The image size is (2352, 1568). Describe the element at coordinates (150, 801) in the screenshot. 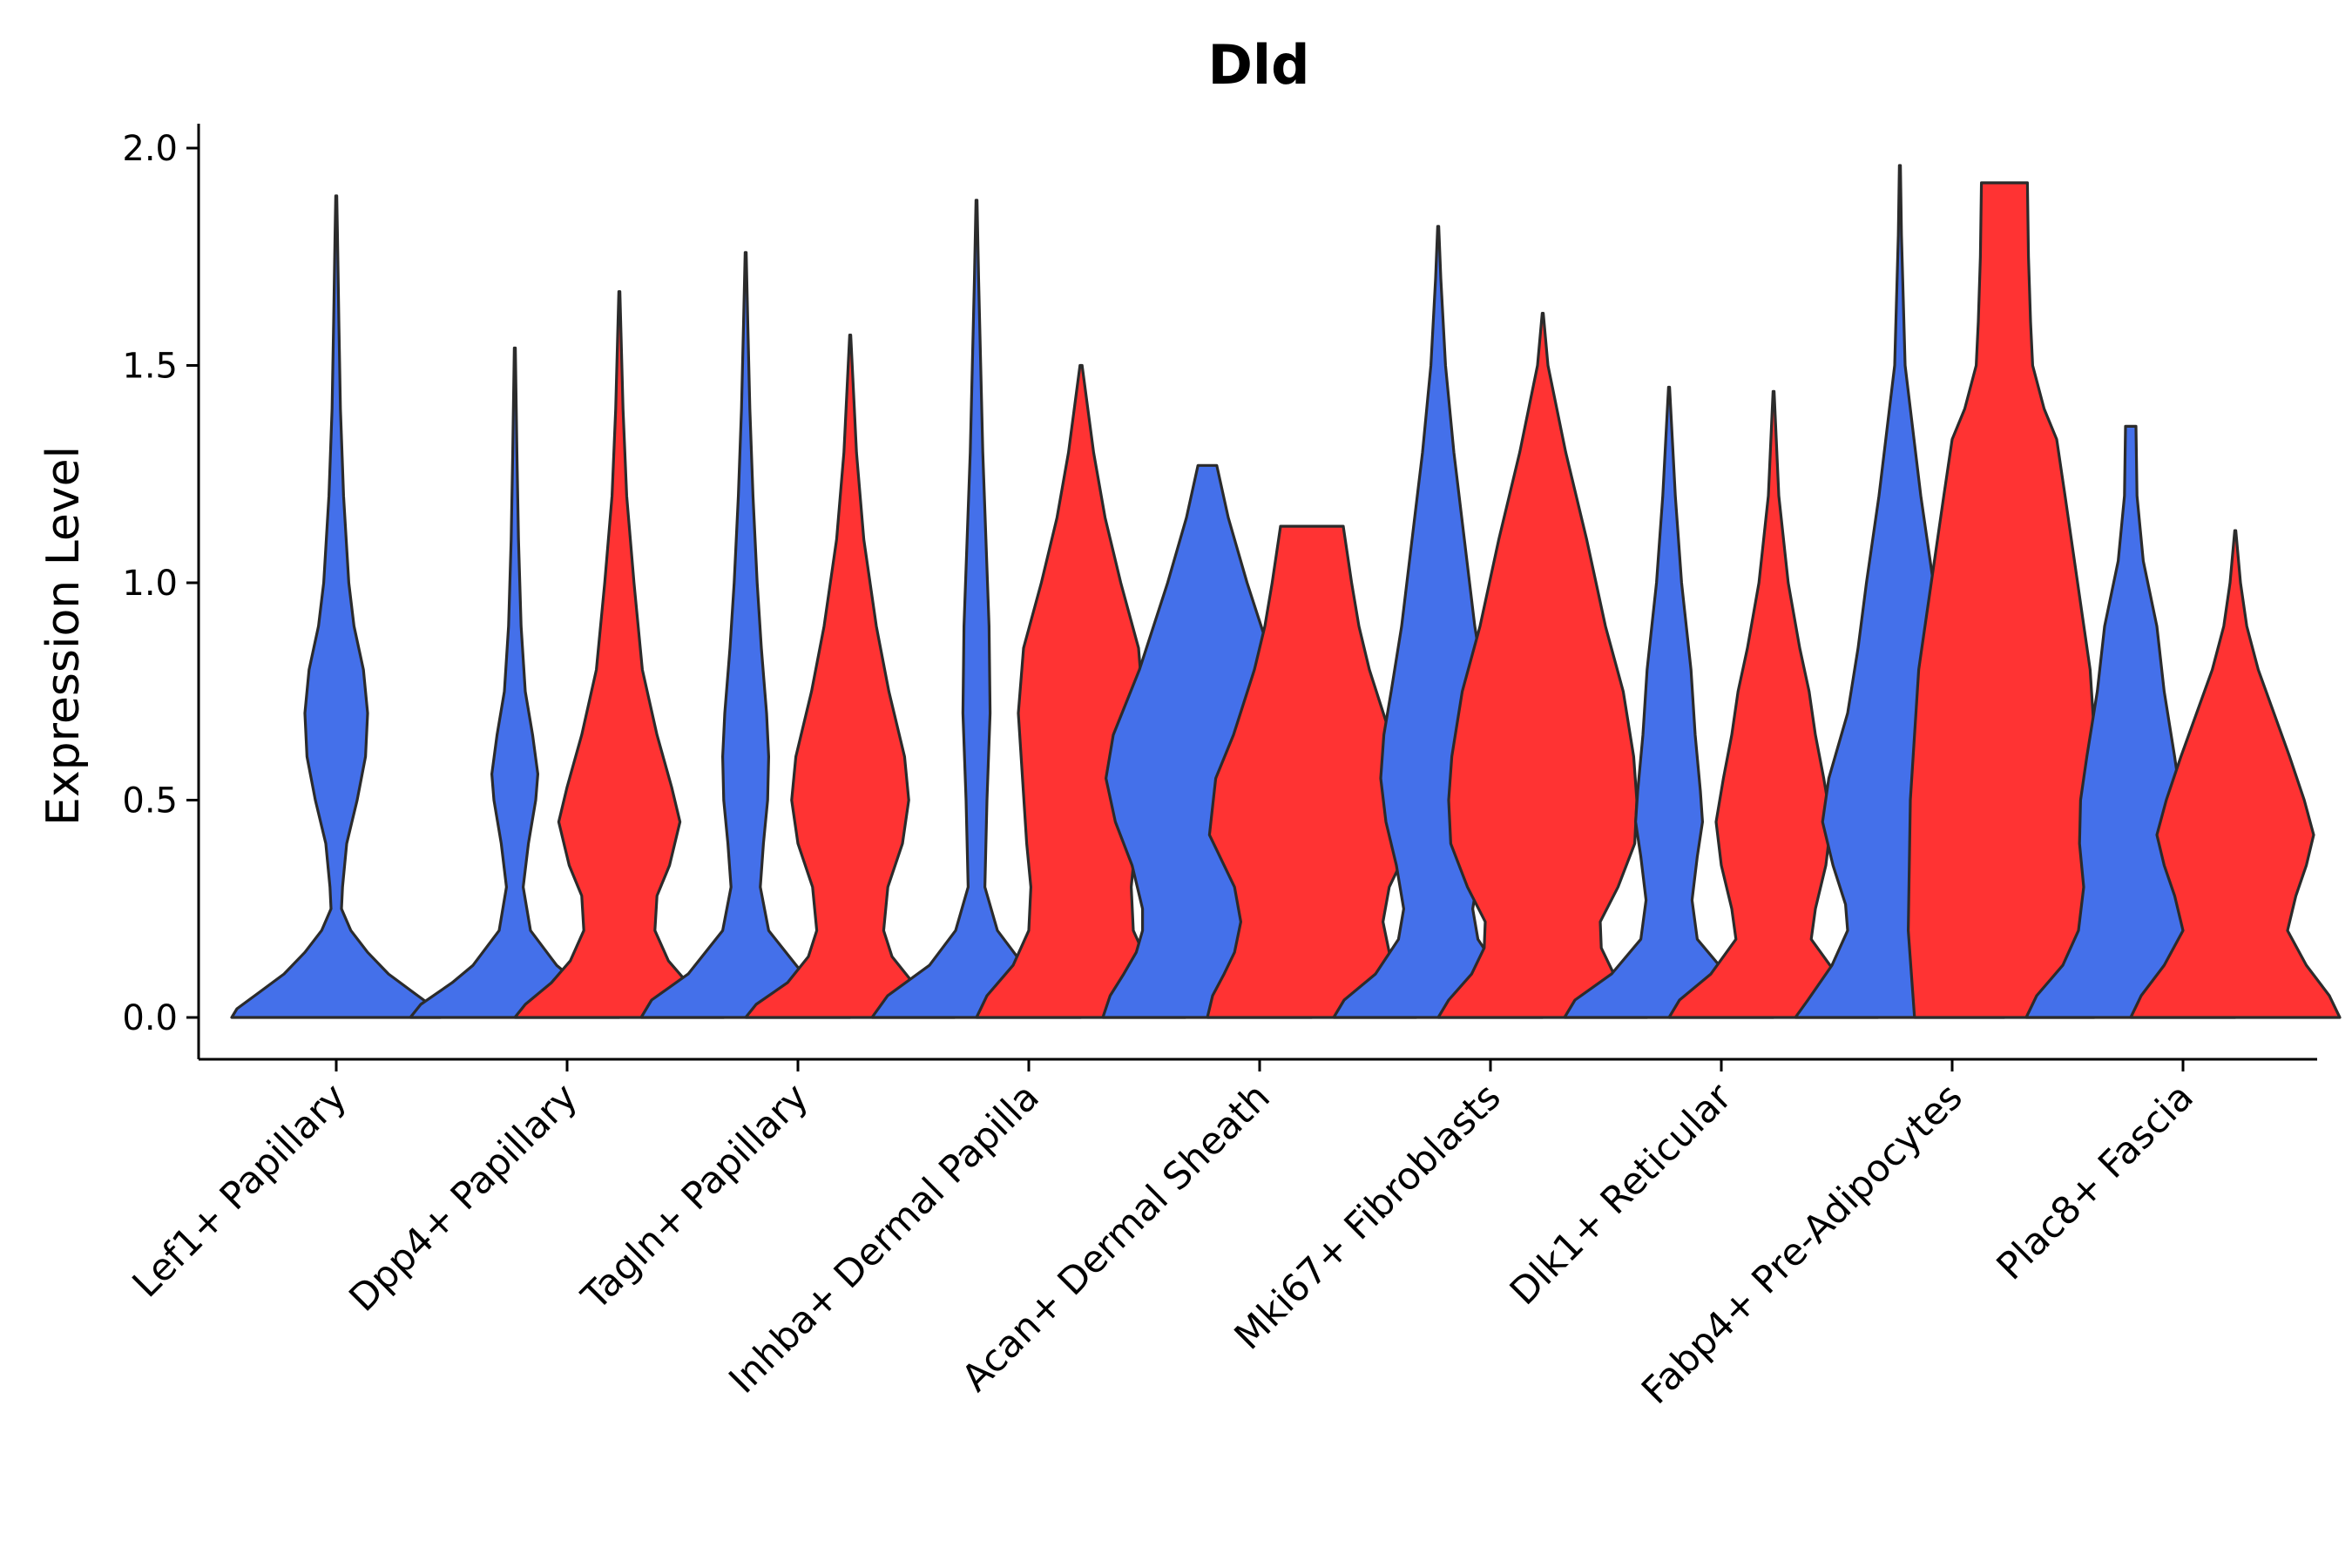

I see `y-tick-label: 0.5` at that location.